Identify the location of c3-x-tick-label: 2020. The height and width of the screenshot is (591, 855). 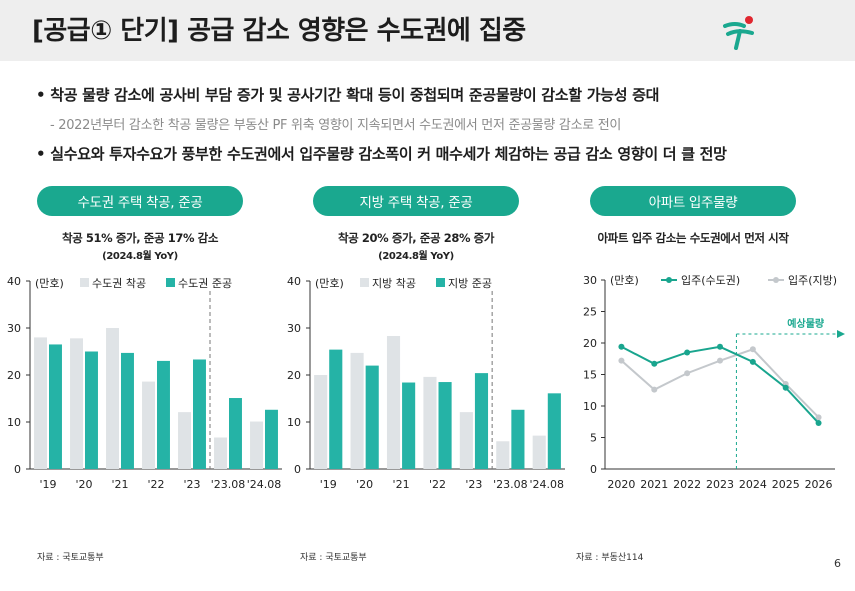
(621, 484).